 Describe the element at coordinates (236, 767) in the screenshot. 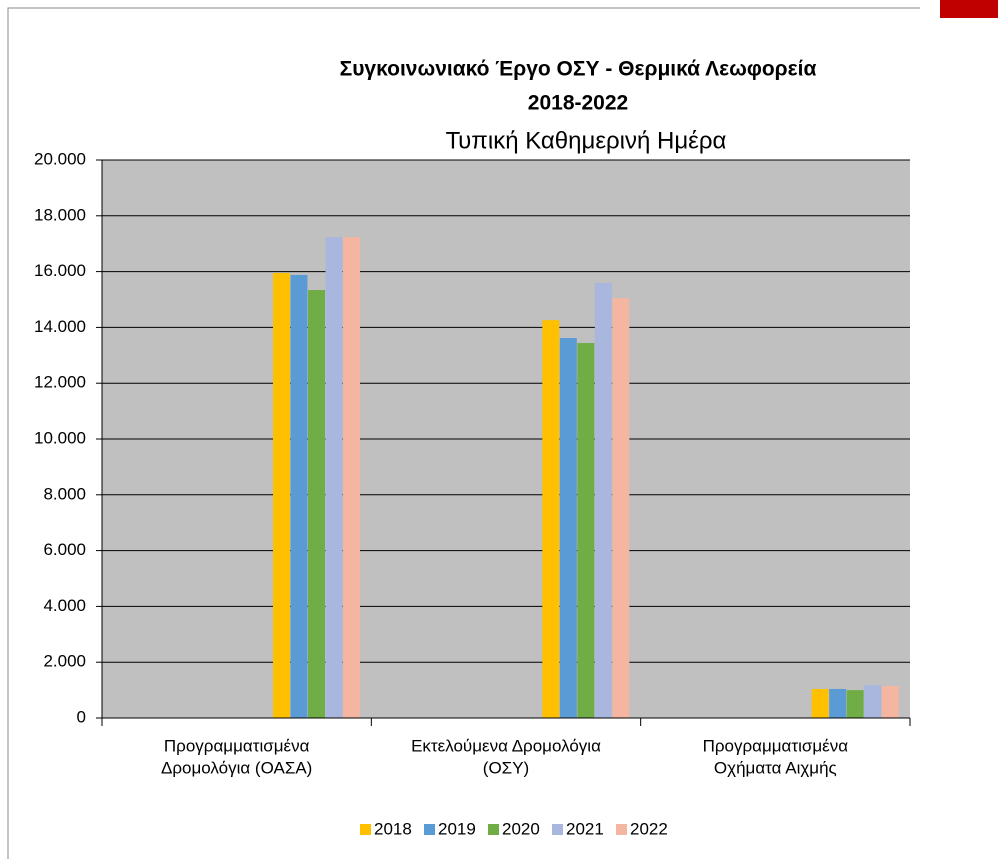

I see `x-tick-label: Δρομολόγια (ΟΑΣΑ)` at that location.